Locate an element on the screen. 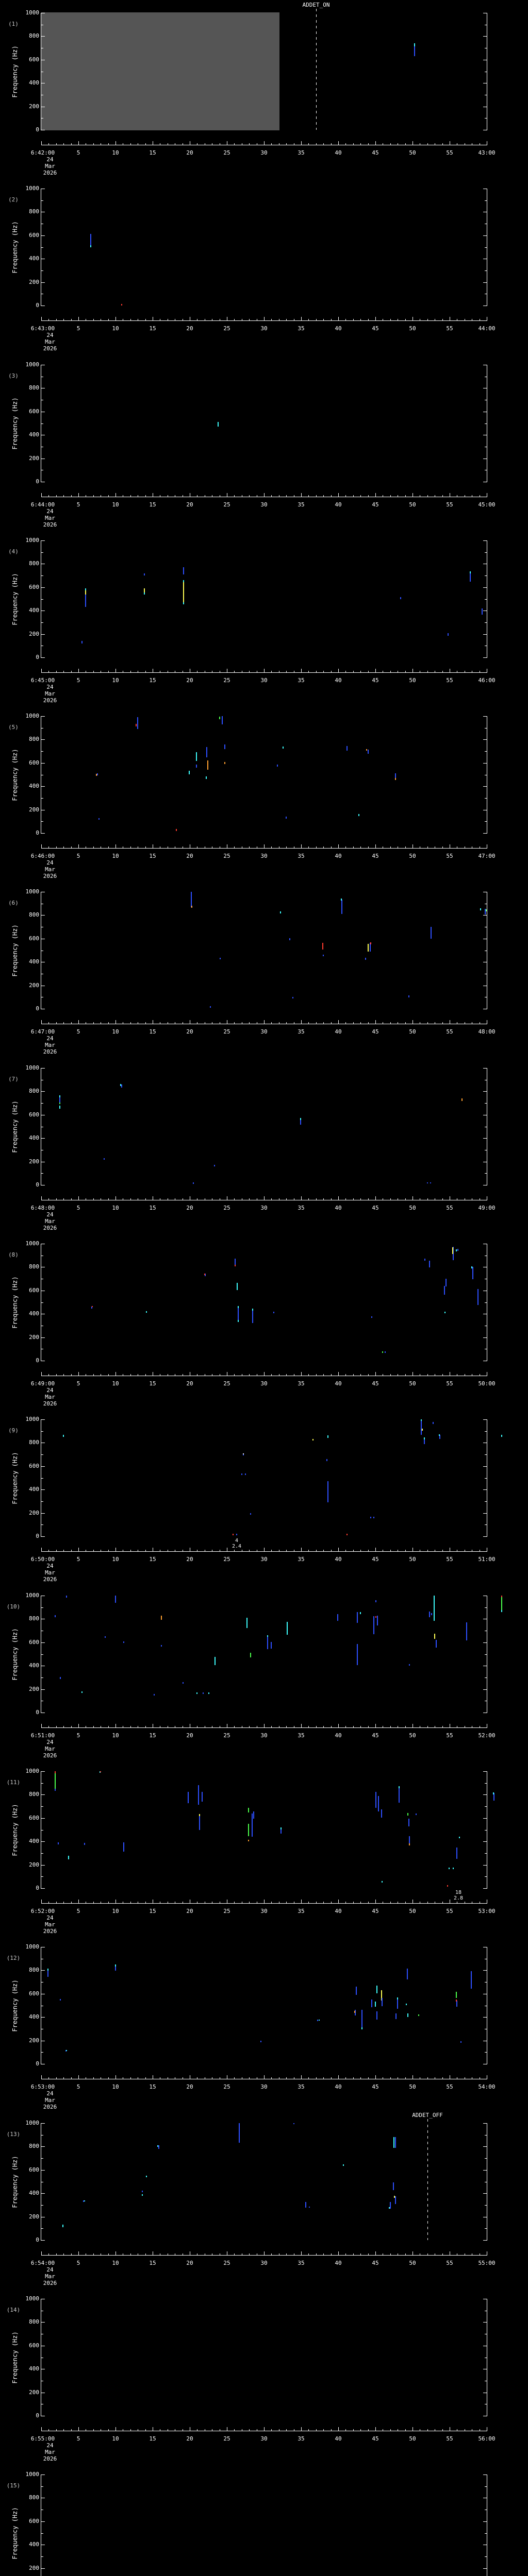  y-tick-label: 400 is located at coordinates (34, 1489).